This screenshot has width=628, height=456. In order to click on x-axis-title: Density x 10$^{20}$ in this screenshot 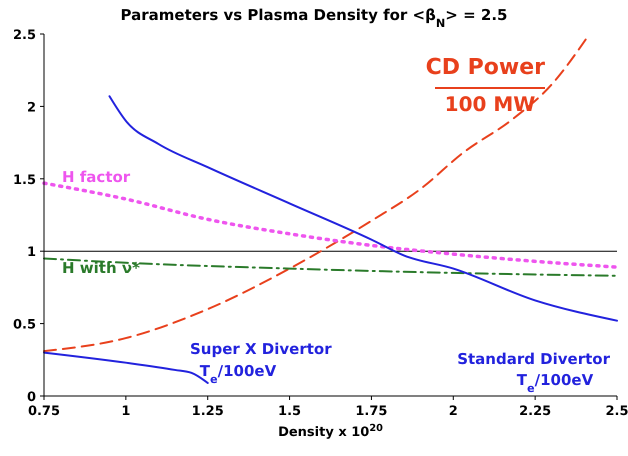, I will do `click(331, 431)`.